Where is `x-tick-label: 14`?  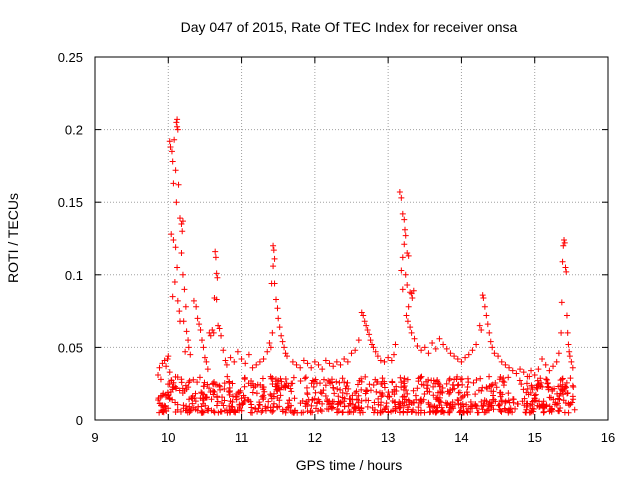 x-tick-label: 14 is located at coordinates (461, 437).